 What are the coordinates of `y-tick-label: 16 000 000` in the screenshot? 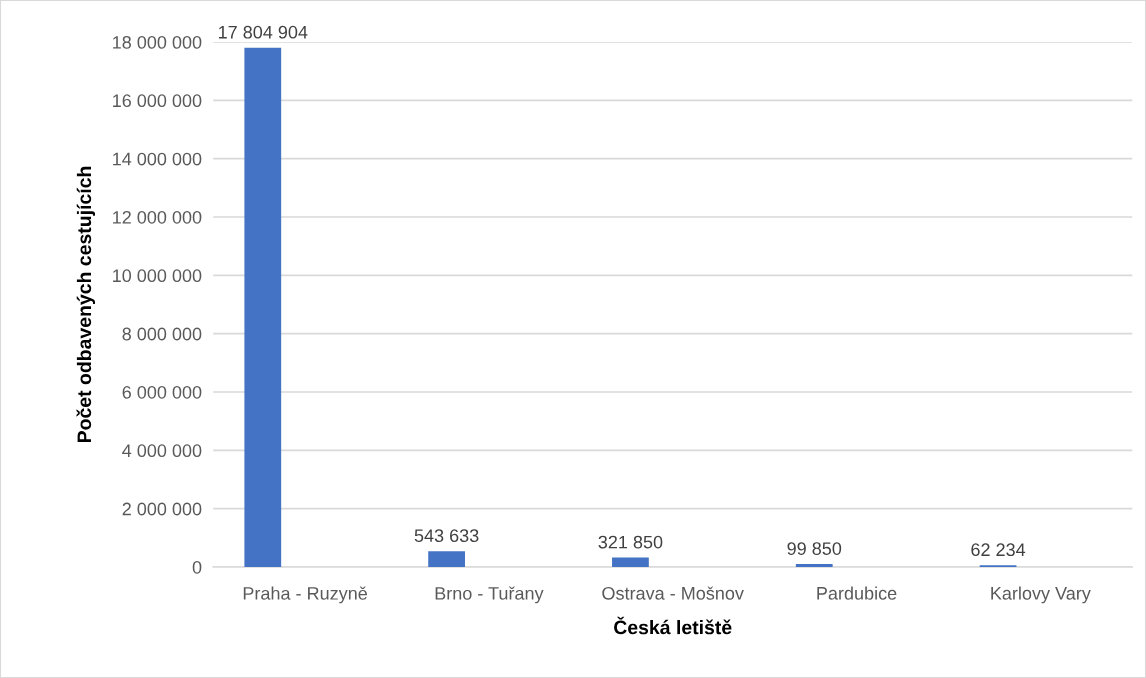 It's located at (157, 101).